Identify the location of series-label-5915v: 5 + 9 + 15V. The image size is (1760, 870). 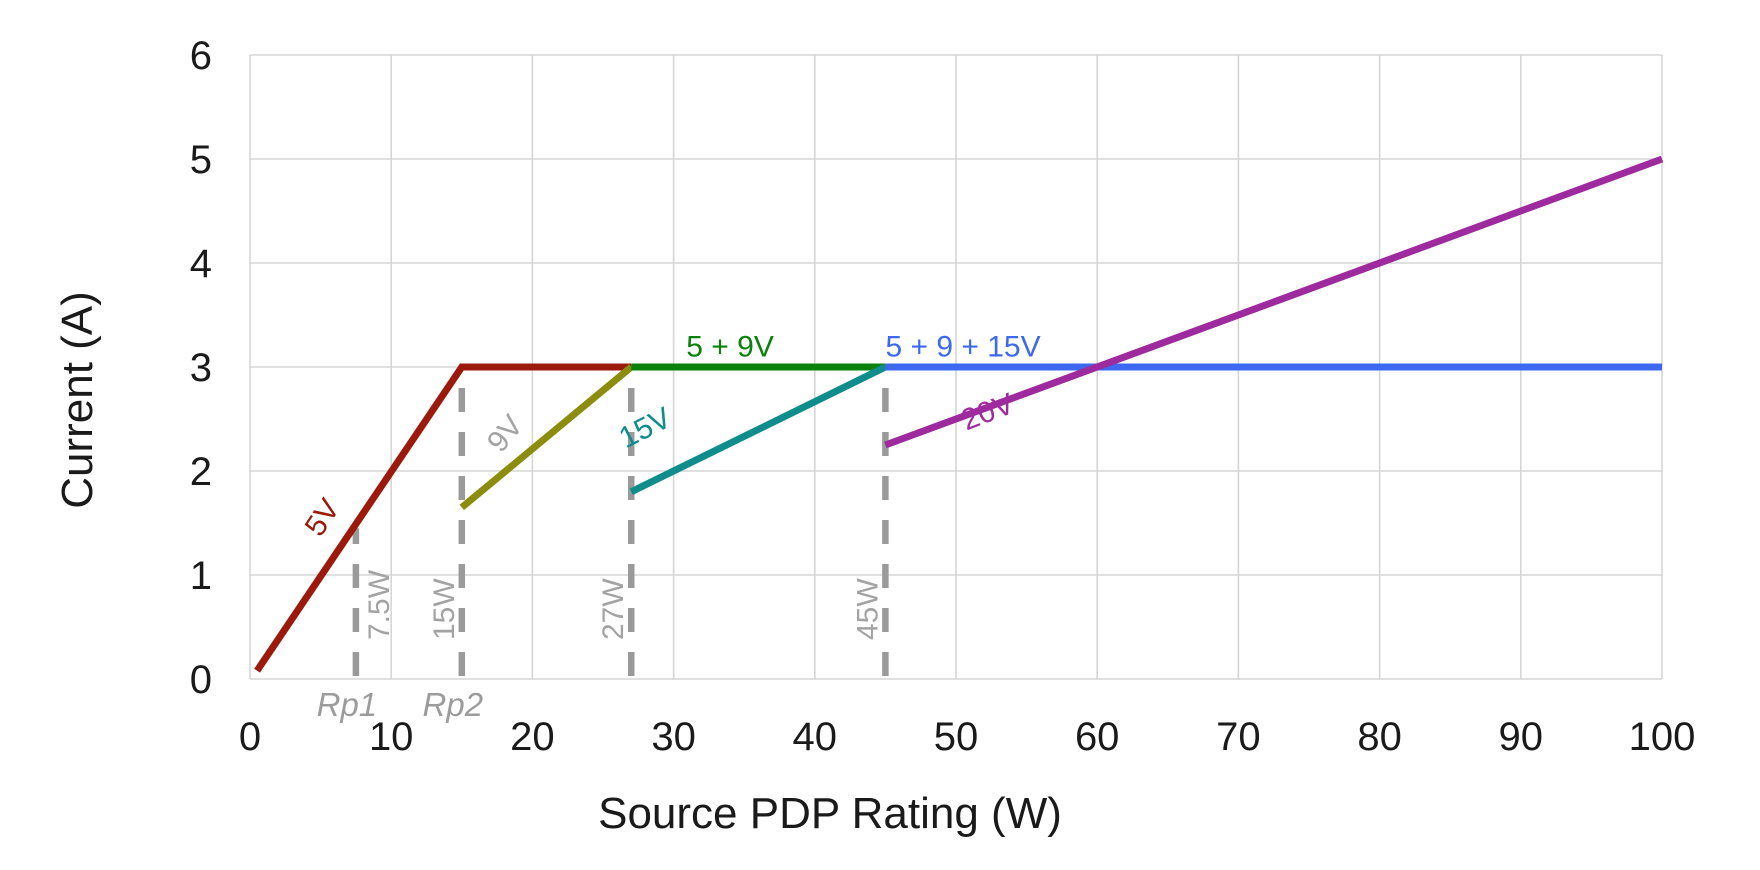
(962, 347).